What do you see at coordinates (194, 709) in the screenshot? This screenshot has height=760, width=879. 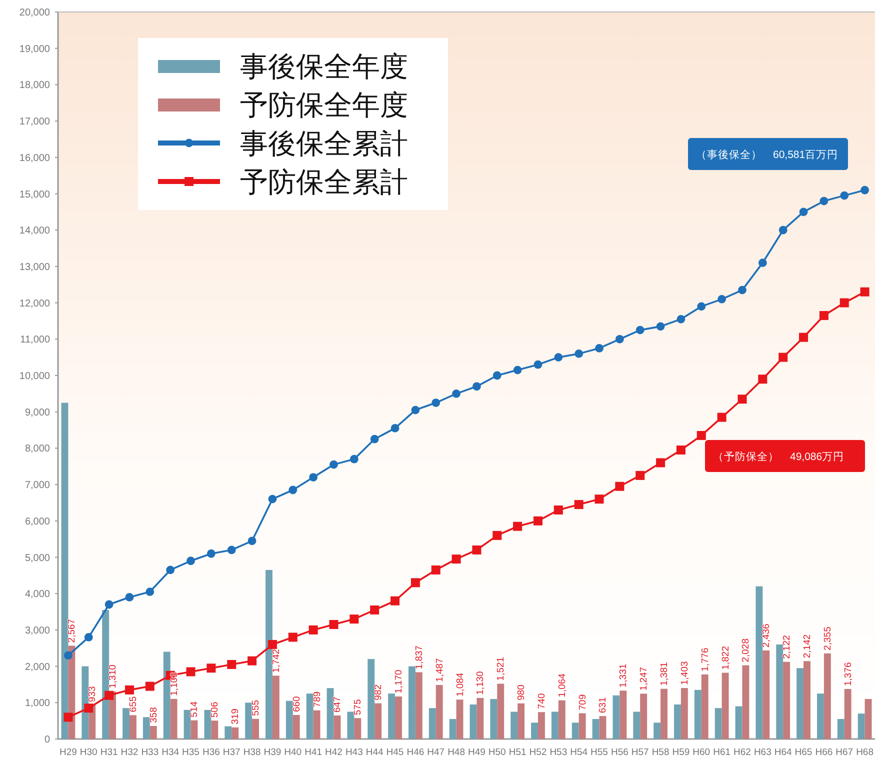 I see `data-label: 514` at bounding box center [194, 709].